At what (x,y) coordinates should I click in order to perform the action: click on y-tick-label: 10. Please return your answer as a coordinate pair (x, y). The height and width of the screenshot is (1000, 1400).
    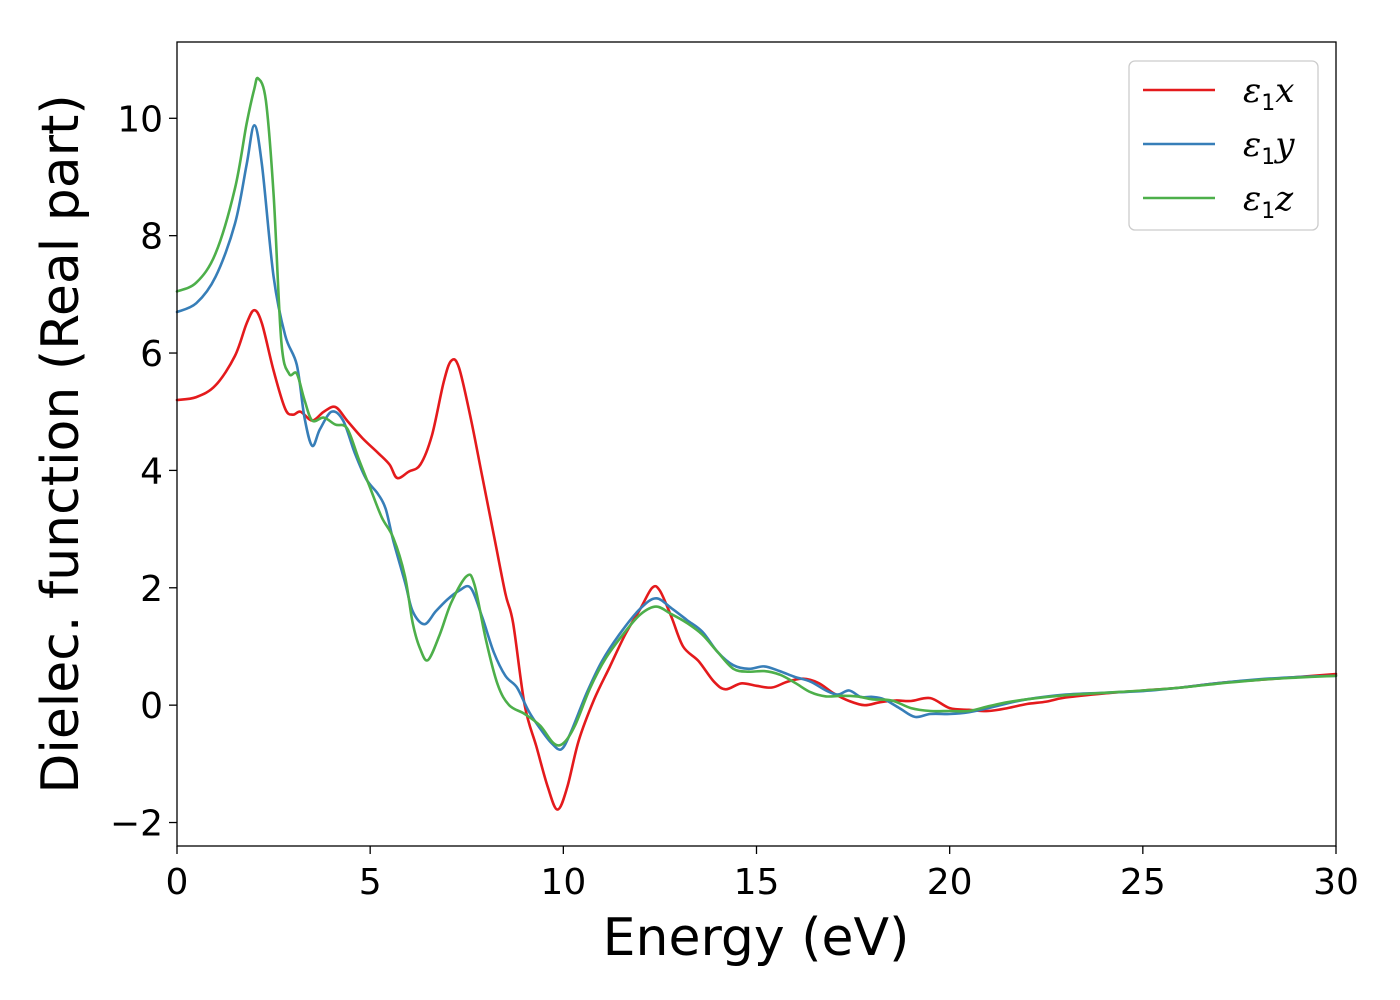
    Looking at the image, I should click on (140, 119).